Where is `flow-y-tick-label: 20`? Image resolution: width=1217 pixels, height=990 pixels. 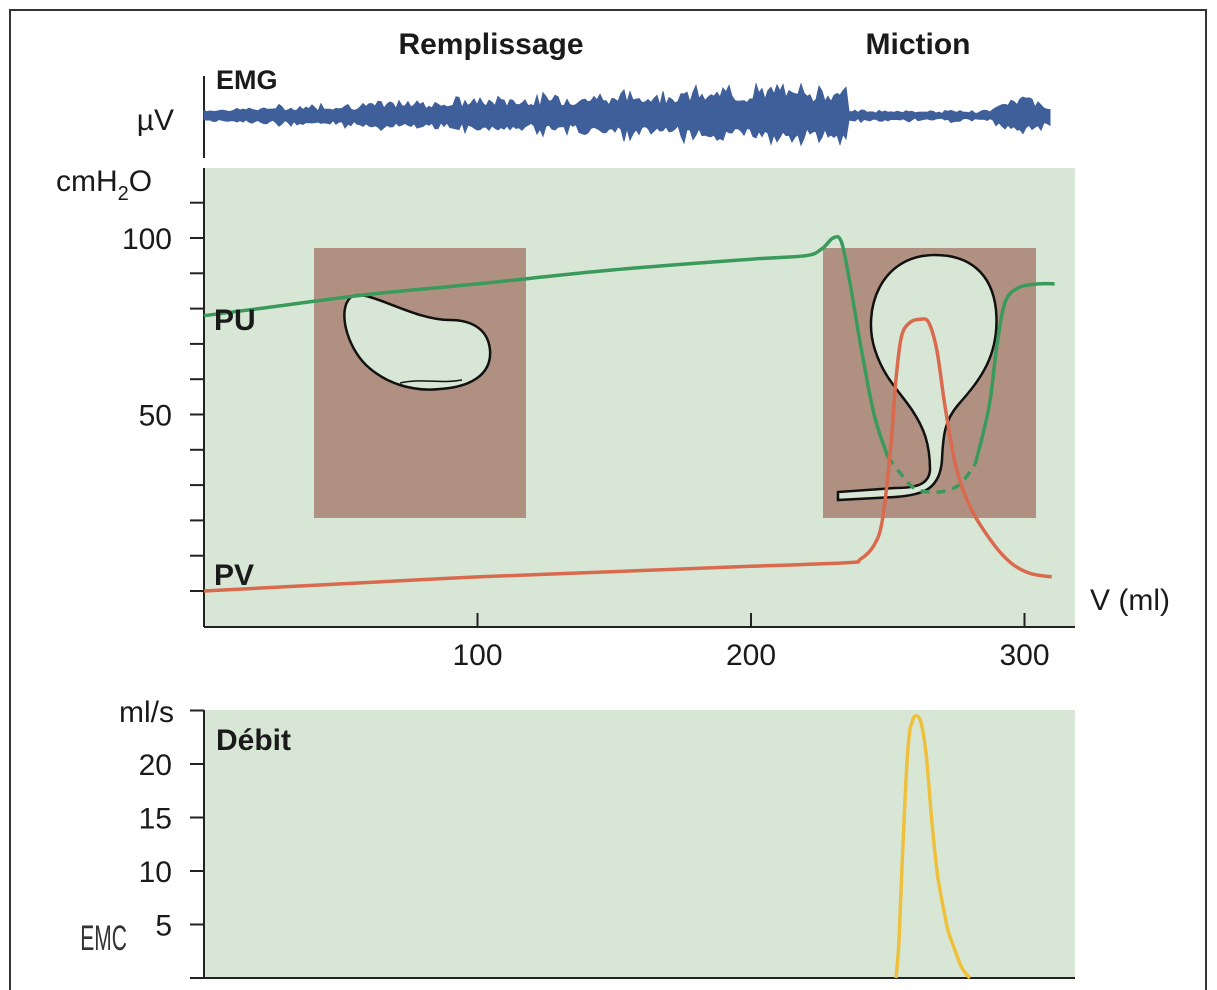 flow-y-tick-label: 20 is located at coordinates (155, 765).